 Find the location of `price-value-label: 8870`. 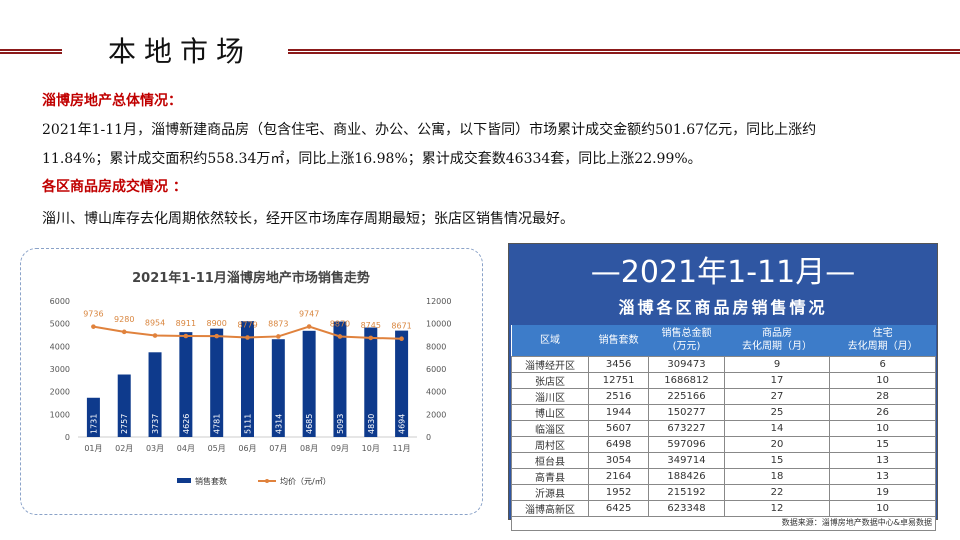

price-value-label: 8870 is located at coordinates (340, 323).